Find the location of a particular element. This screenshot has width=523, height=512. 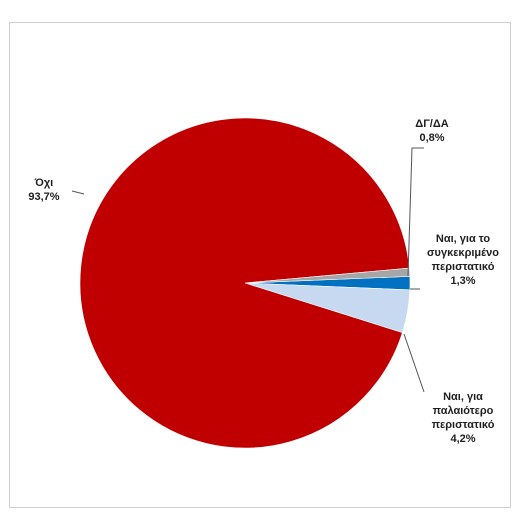

leader-ochi is located at coordinates (78, 192).